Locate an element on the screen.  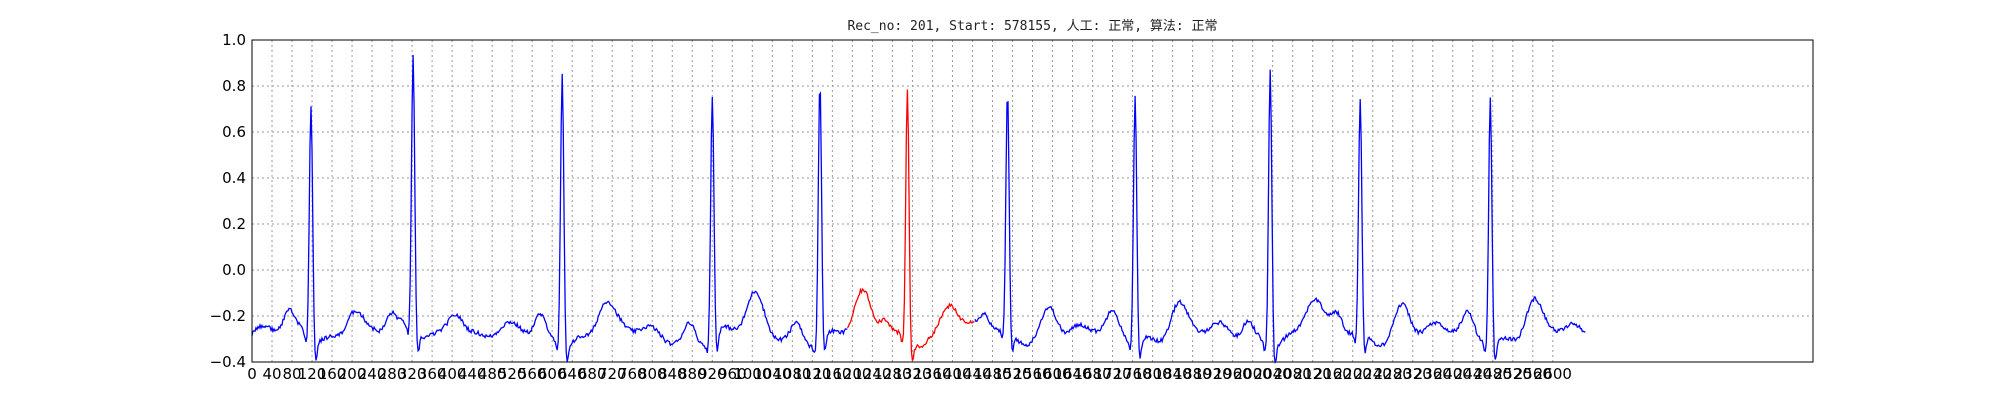
x-tick-label: 400 is located at coordinates (452, 374).